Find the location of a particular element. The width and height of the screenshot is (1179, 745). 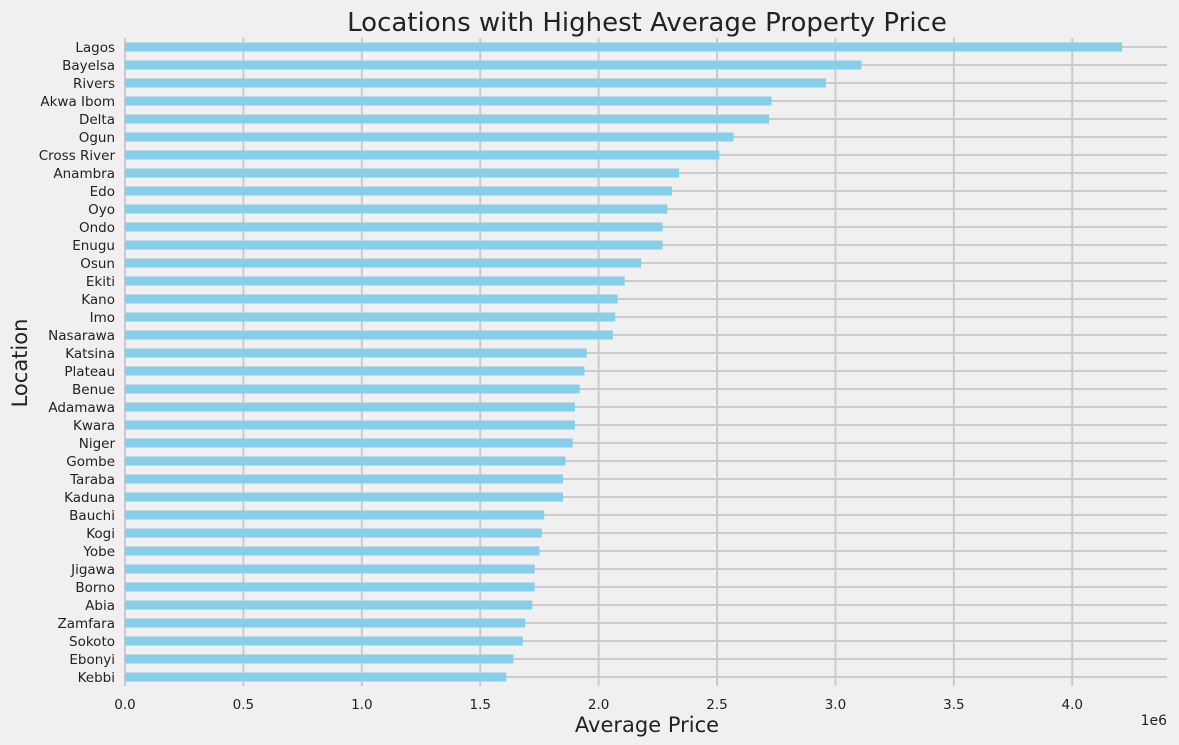

bar-katsina is located at coordinates (356, 353).